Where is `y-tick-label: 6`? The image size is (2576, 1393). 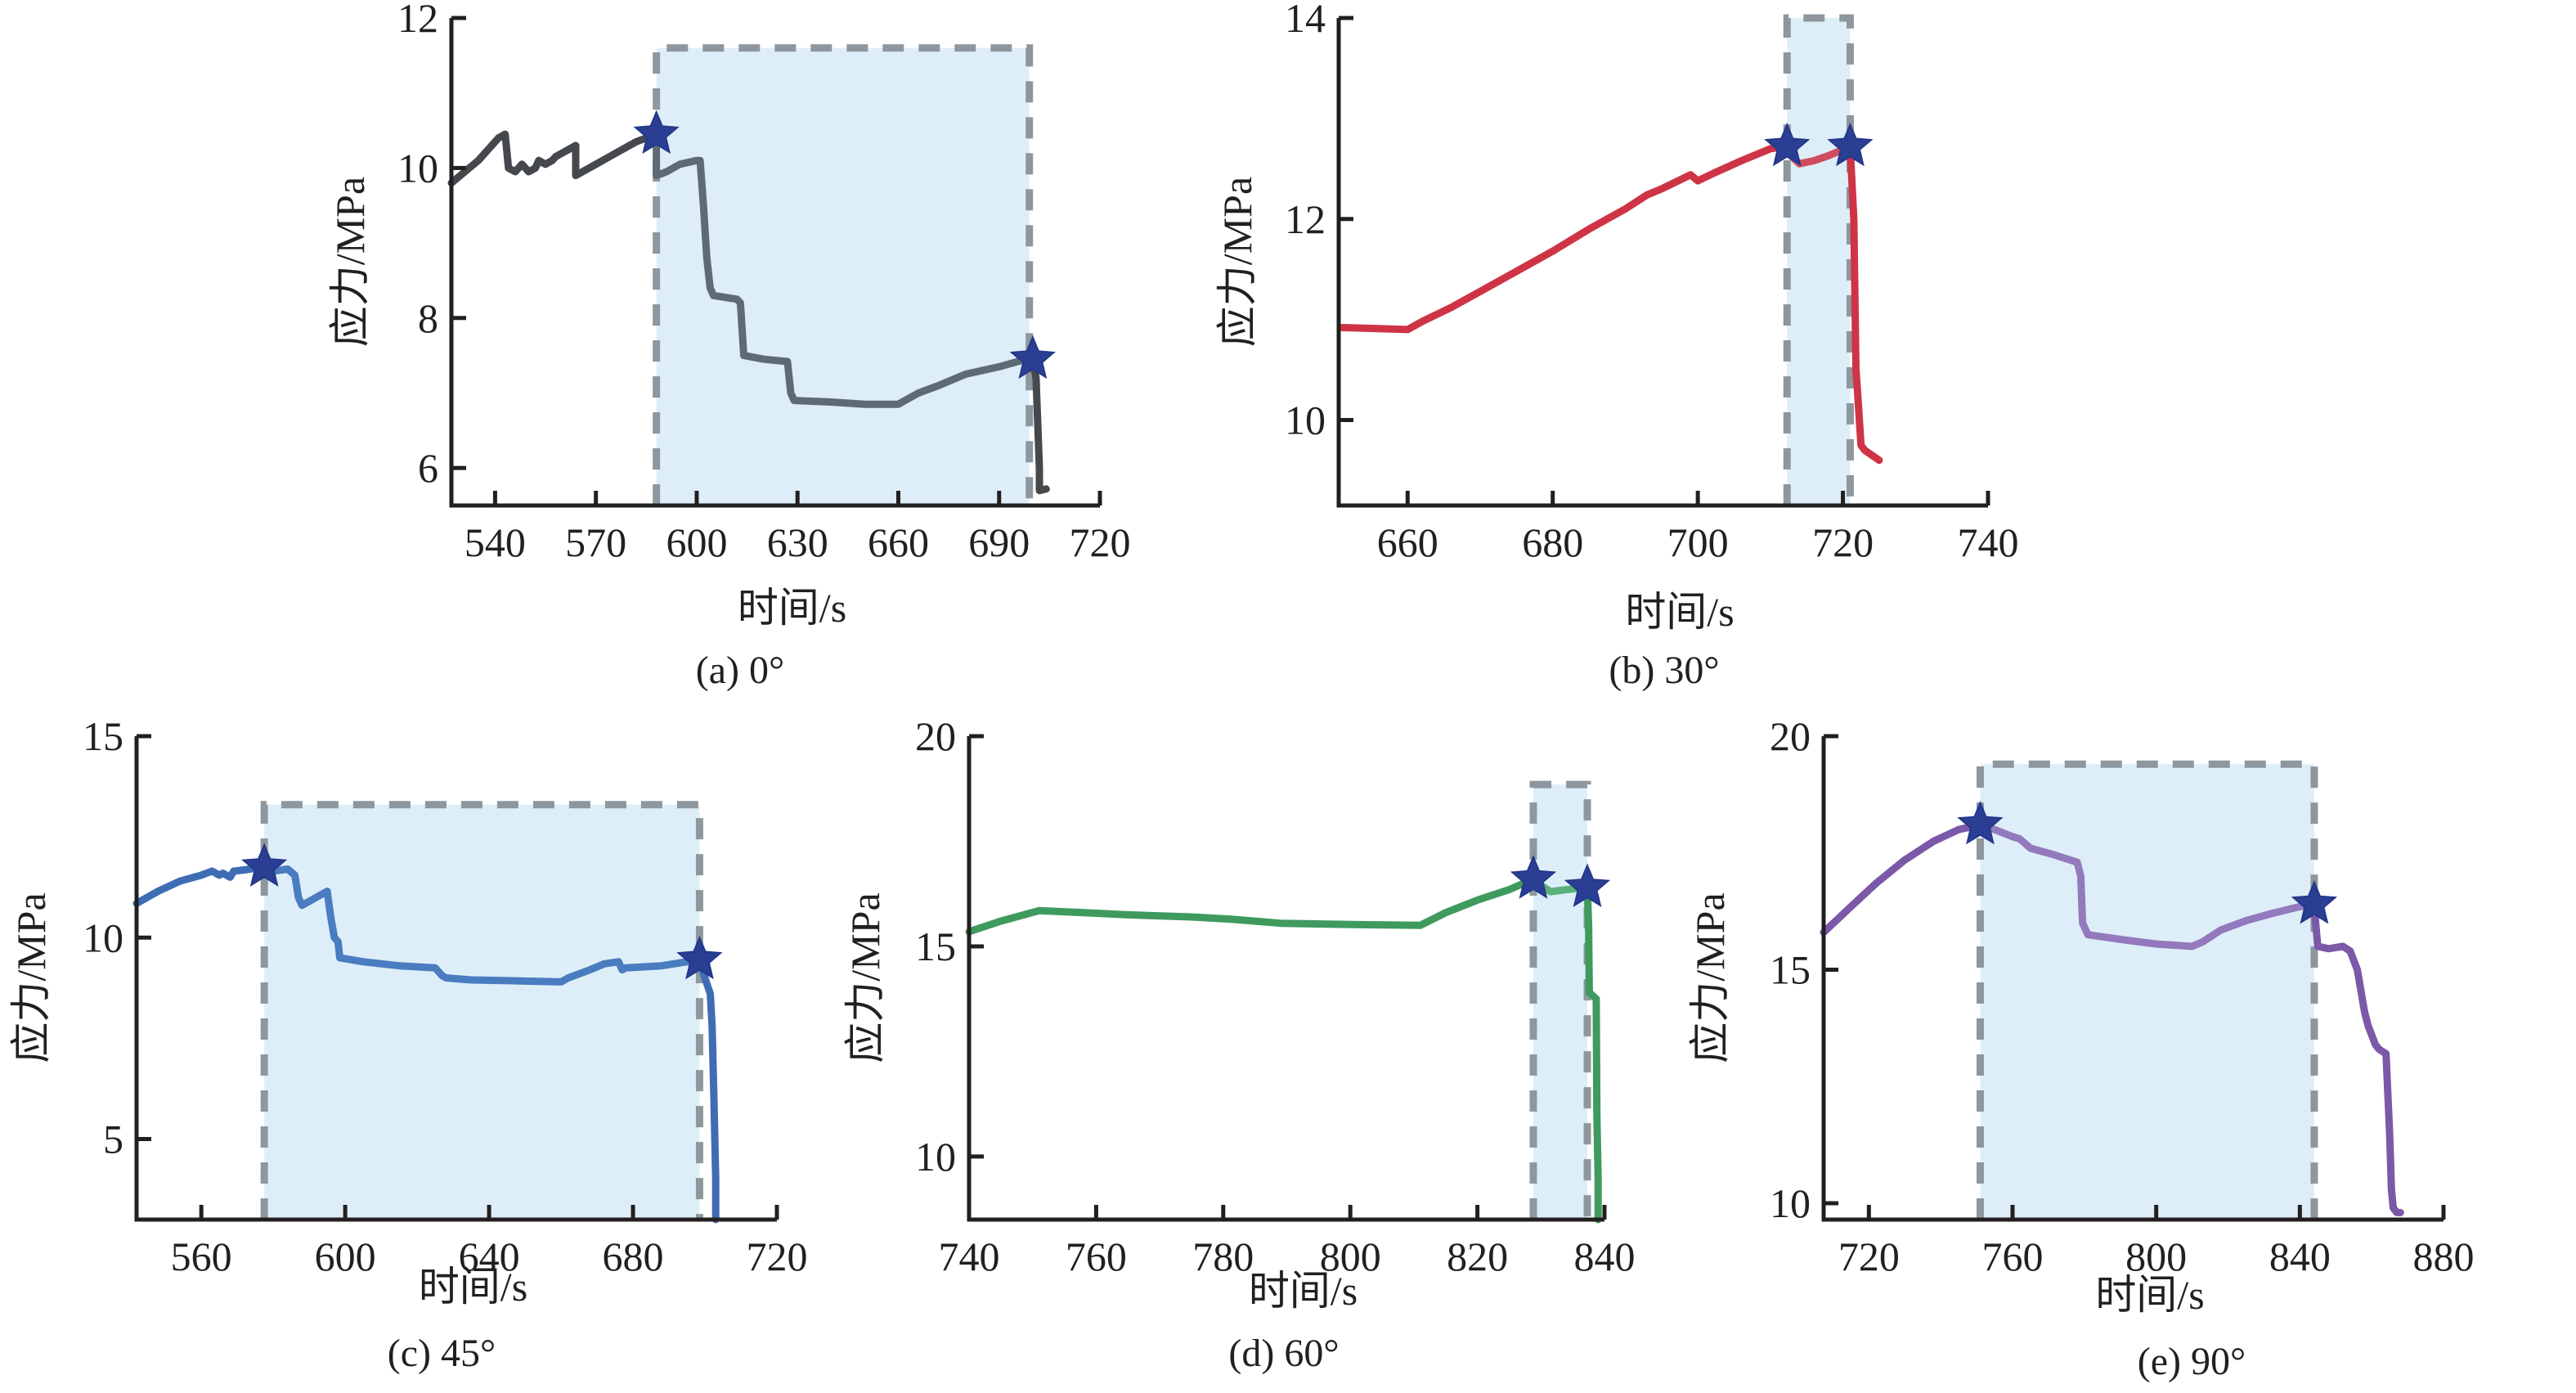
y-tick-label: 6 is located at coordinates (428, 468).